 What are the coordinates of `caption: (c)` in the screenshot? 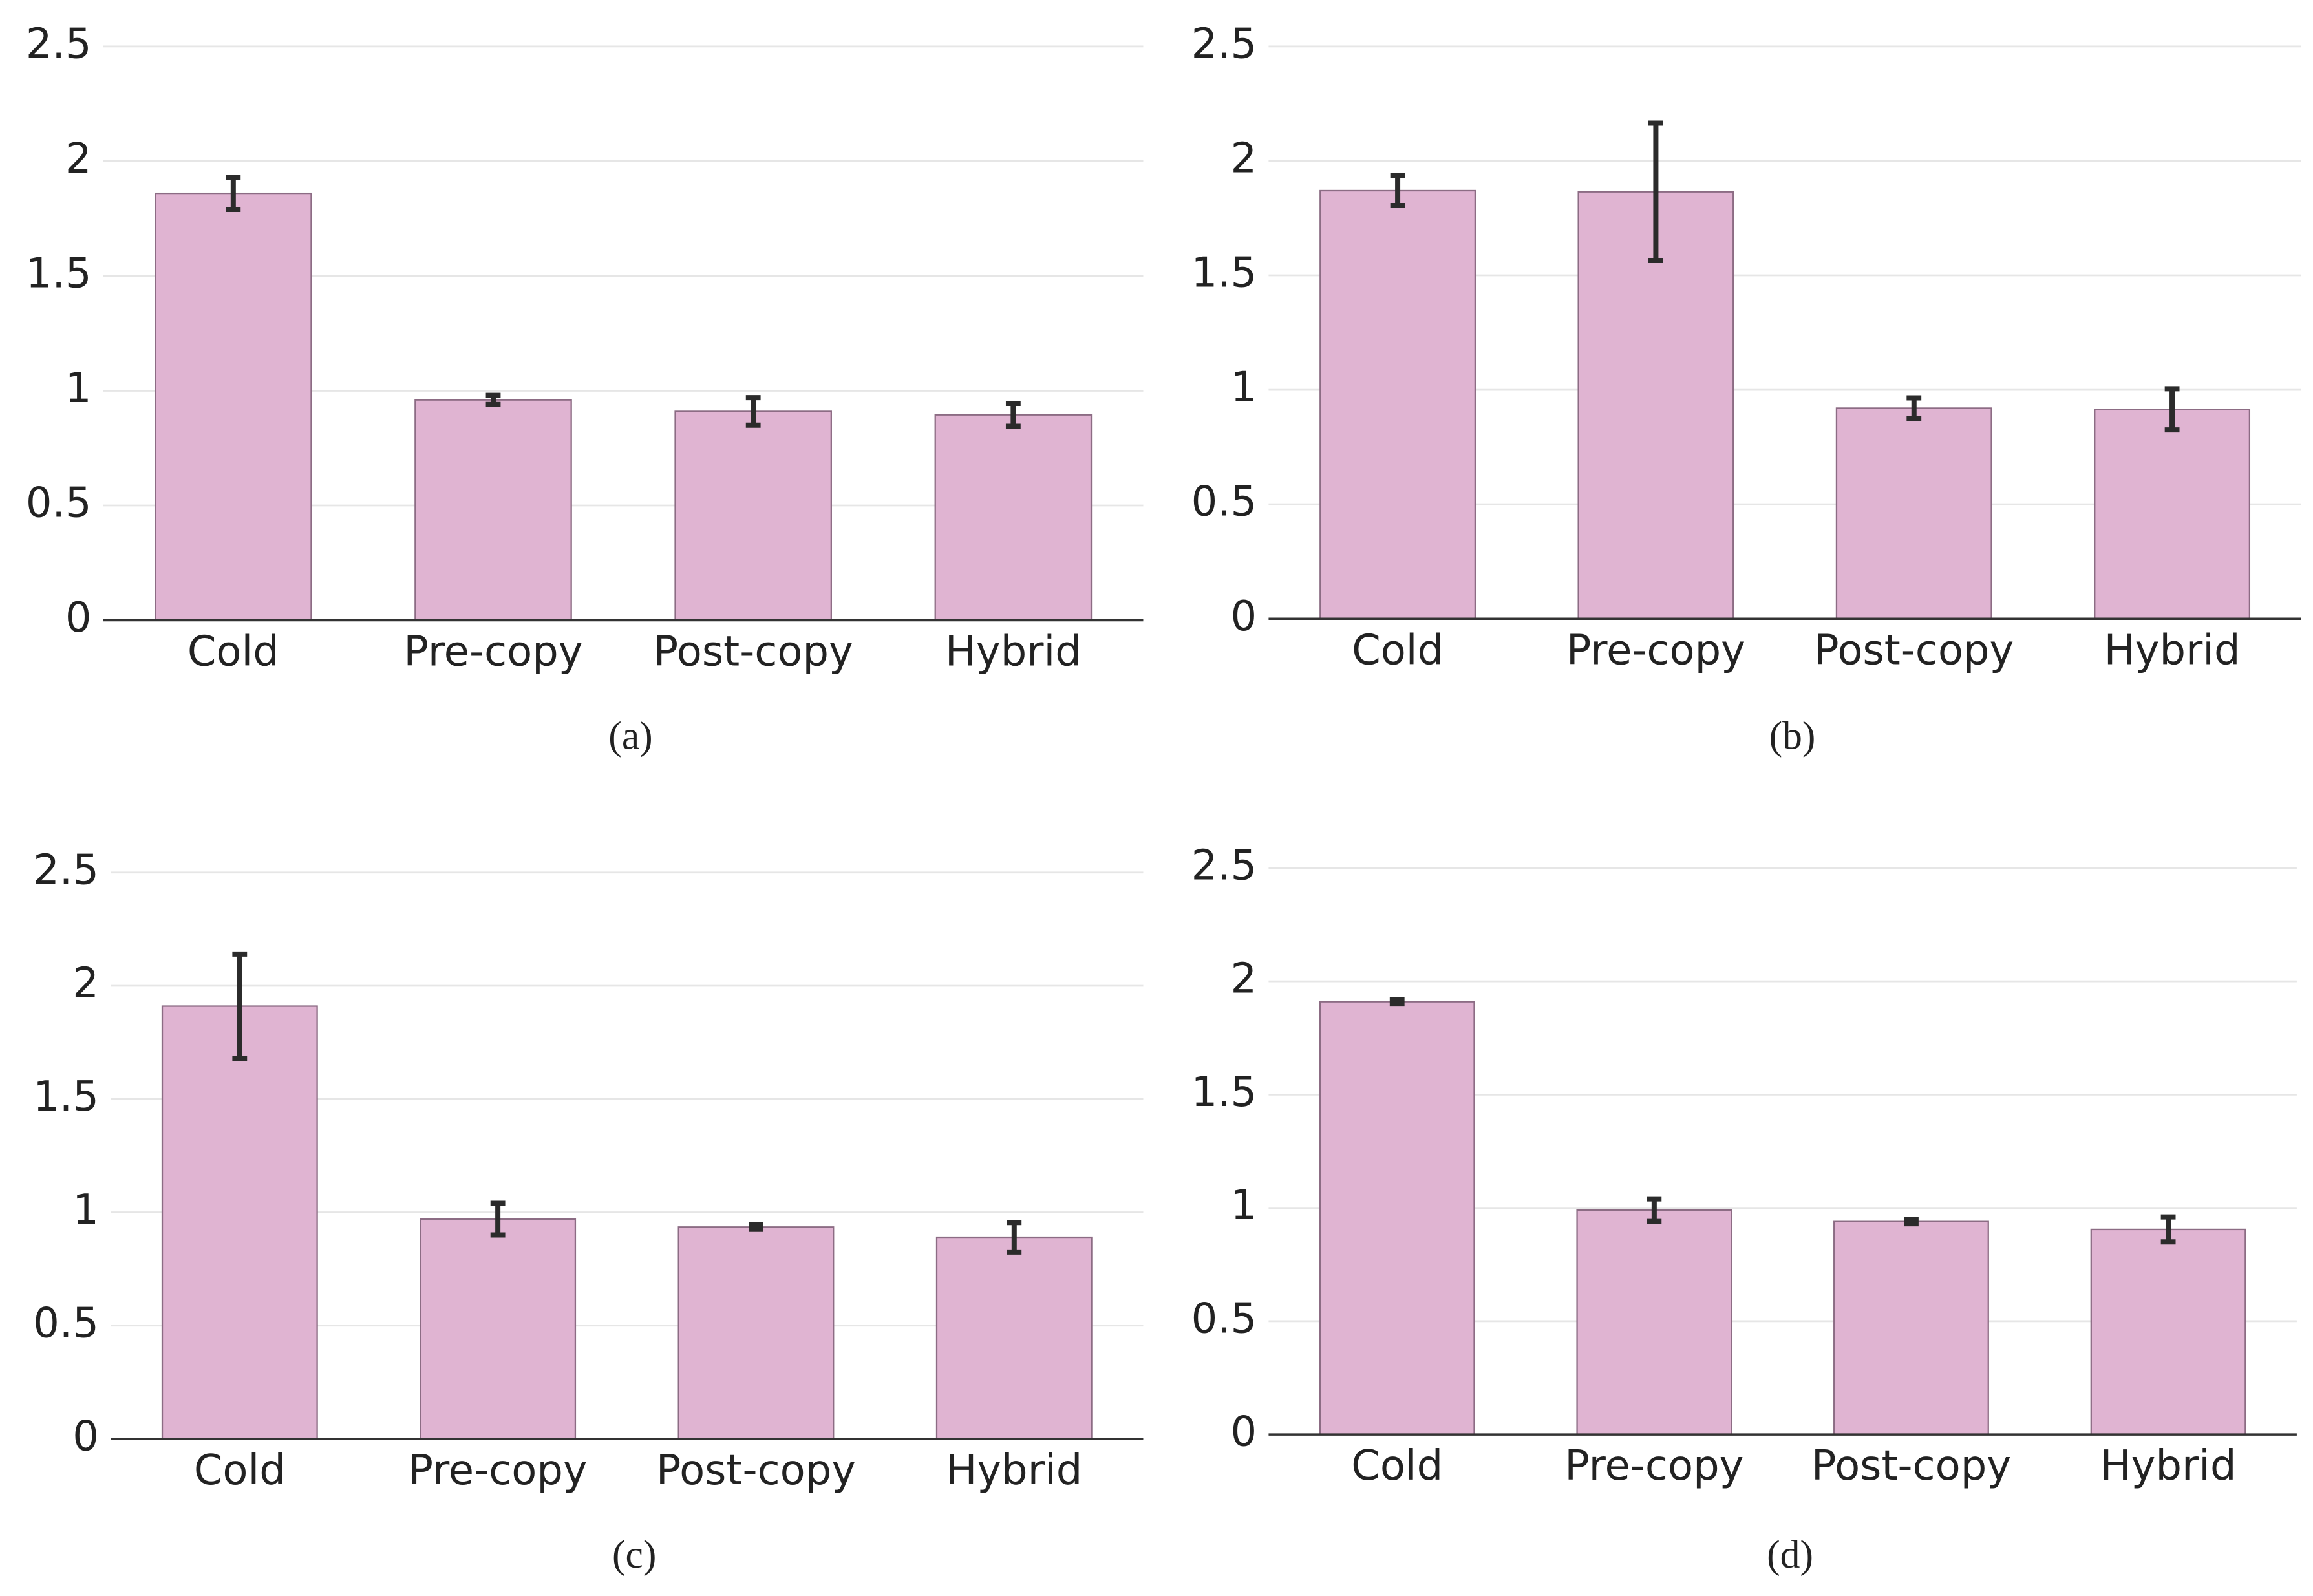 It's located at (634, 1555).